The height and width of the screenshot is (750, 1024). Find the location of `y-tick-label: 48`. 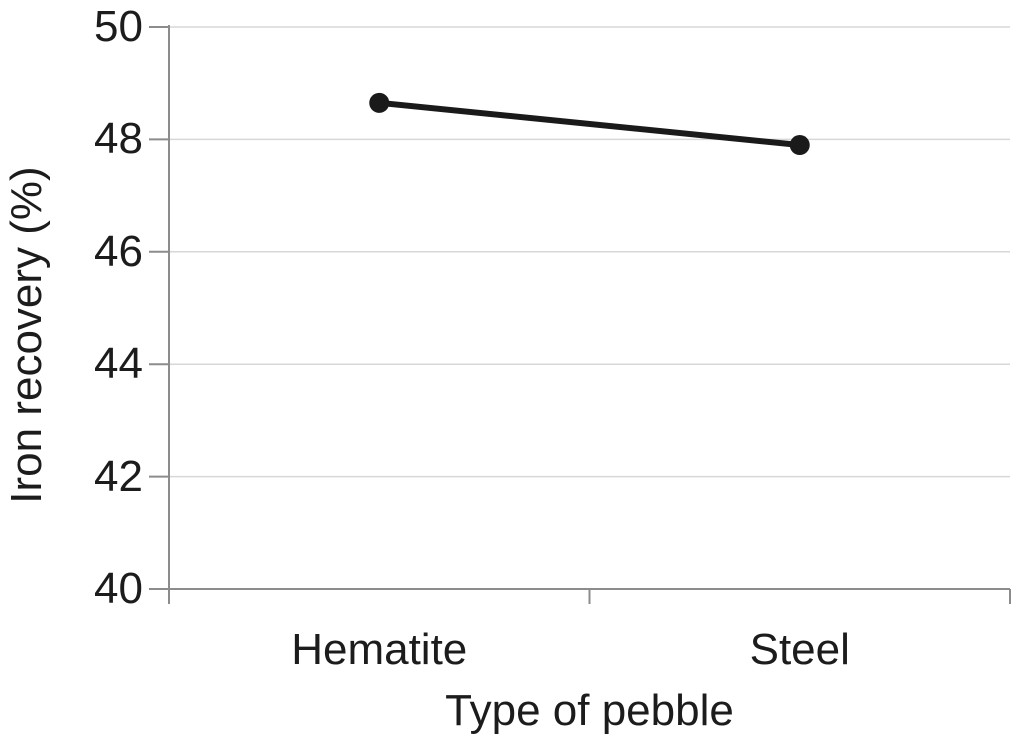

y-tick-label: 48 is located at coordinates (118, 139).